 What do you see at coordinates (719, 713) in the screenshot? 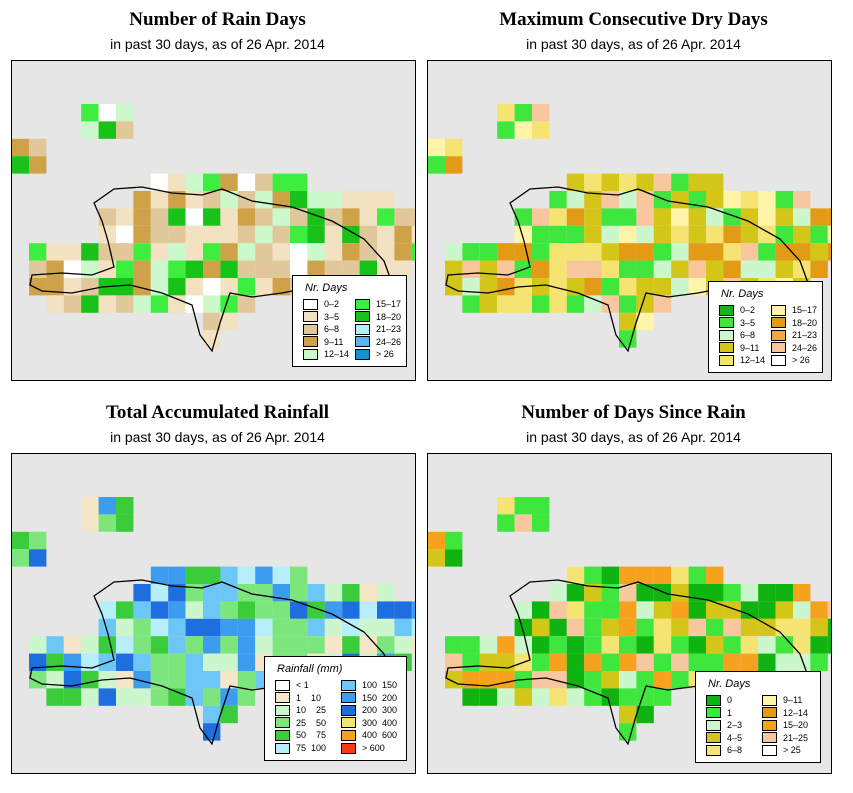
I see `legend-item: 1` at bounding box center [719, 713].